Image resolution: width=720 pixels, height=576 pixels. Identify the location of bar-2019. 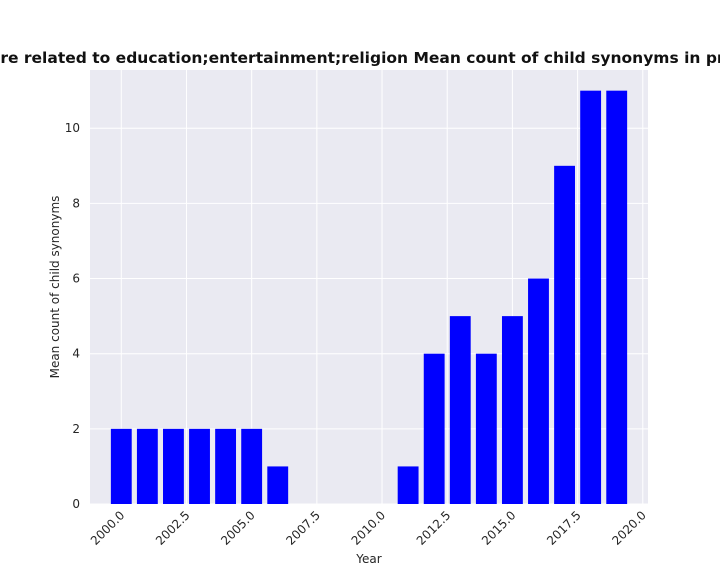
(617, 297).